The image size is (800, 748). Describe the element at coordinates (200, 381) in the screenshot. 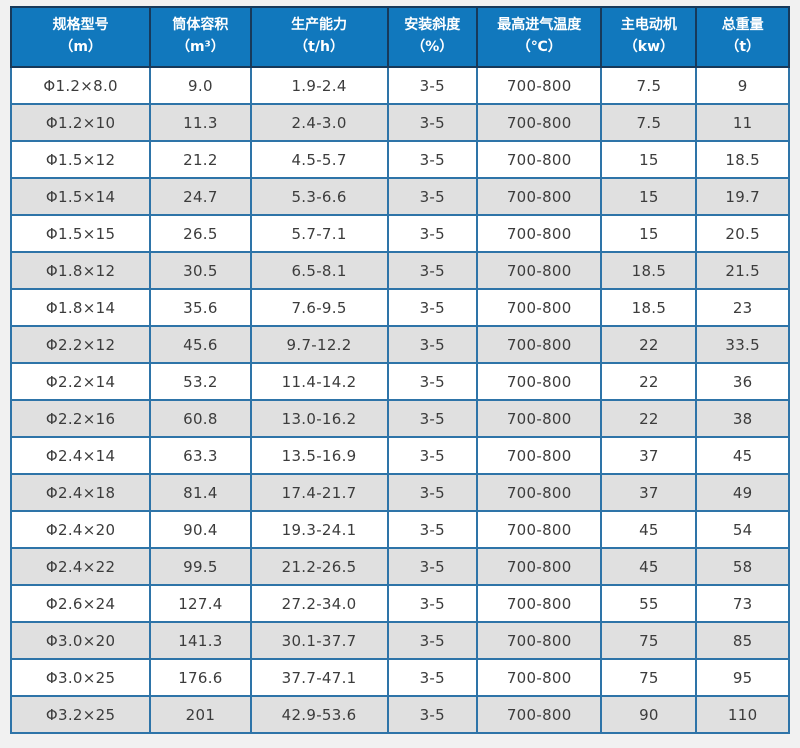

I see `table-cell: 53.2` at that location.